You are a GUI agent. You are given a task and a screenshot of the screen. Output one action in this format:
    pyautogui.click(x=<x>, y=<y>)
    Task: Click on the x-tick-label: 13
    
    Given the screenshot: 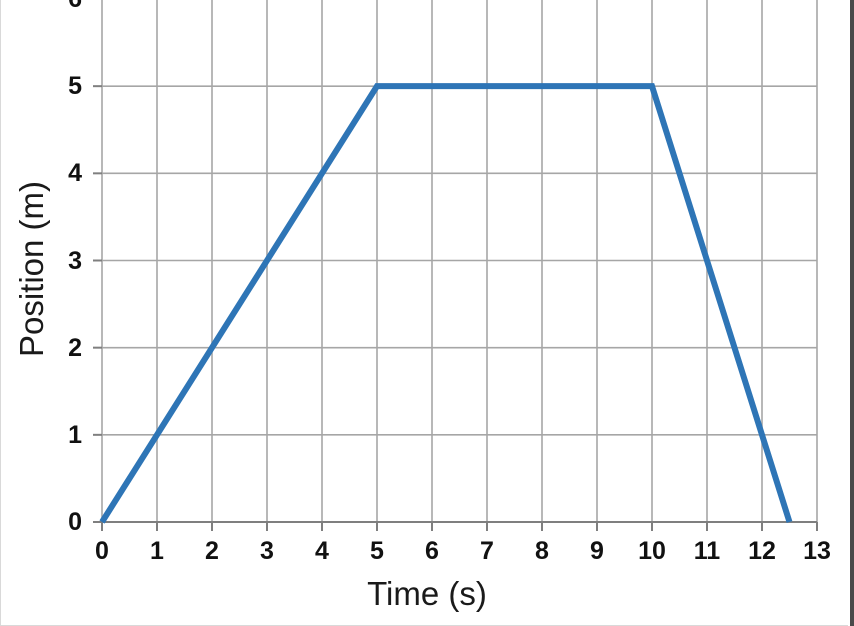 What is the action you would take?
    pyautogui.click(x=817, y=551)
    